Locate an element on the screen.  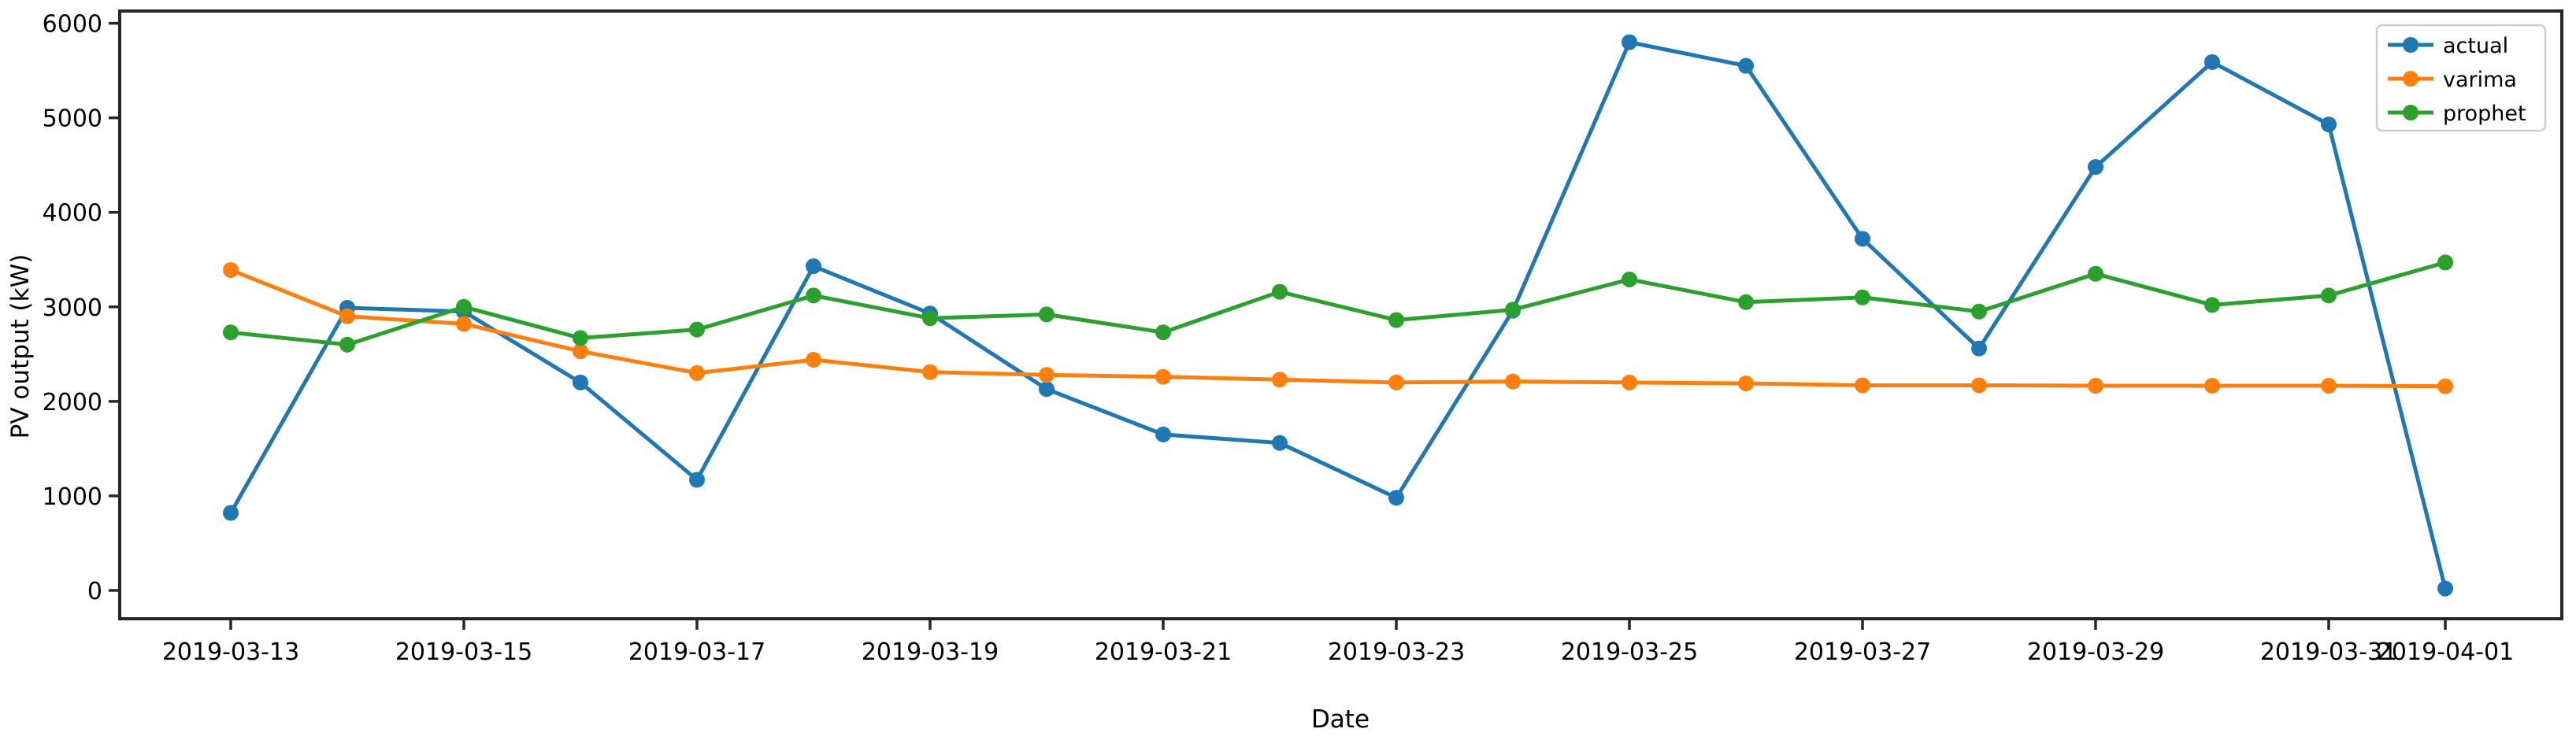
y-axis-title: PV output (kW) is located at coordinates (20, 346).